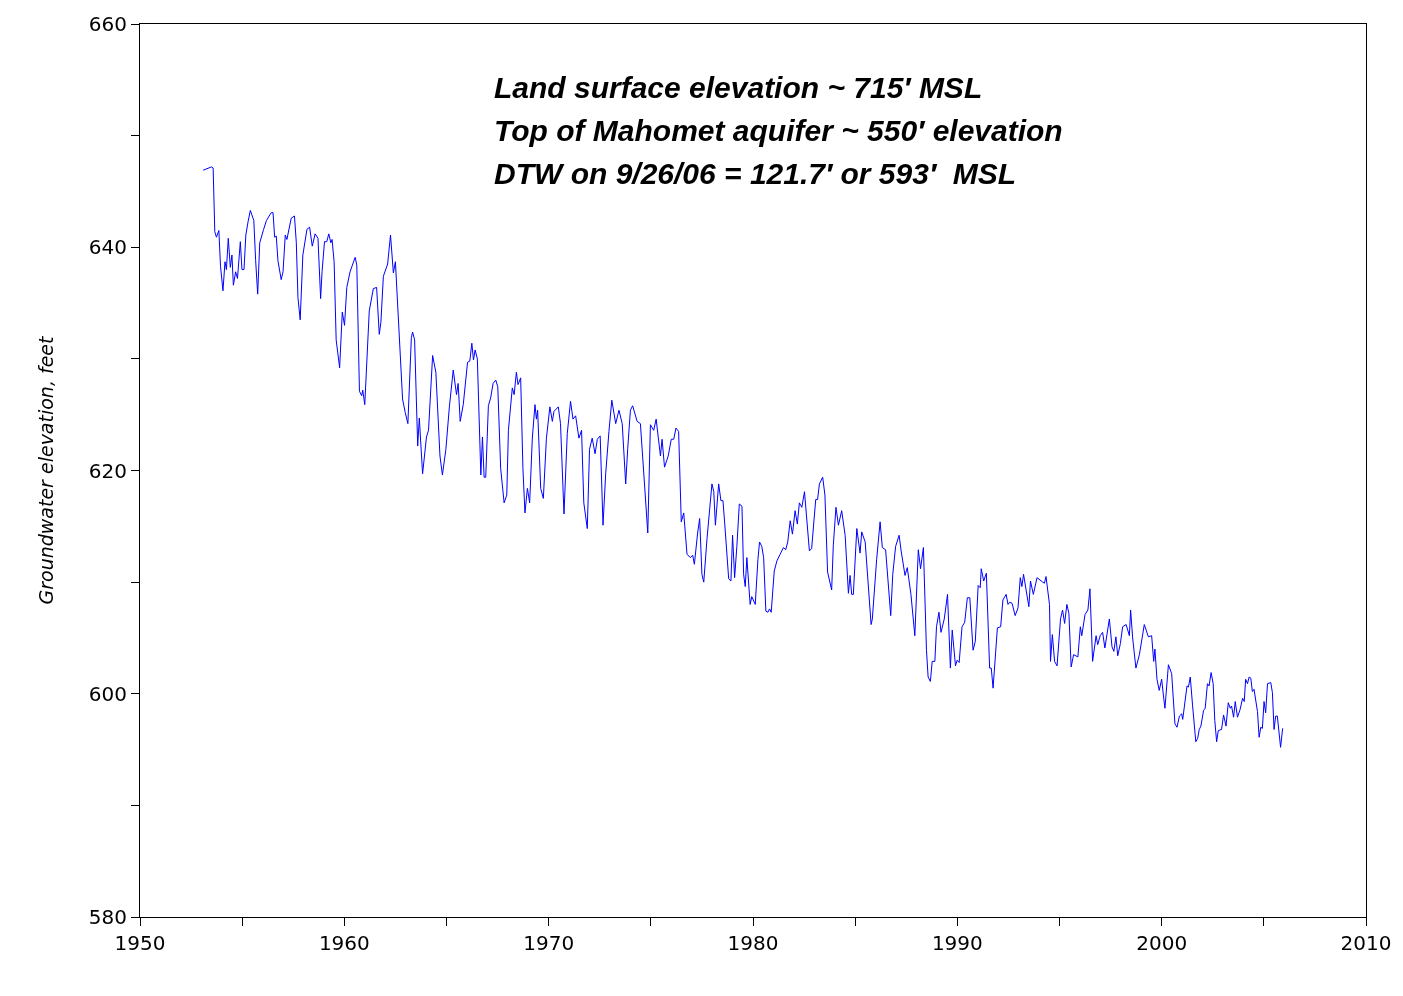  I want to click on x-tick-label: 2010, so click(1366, 943).